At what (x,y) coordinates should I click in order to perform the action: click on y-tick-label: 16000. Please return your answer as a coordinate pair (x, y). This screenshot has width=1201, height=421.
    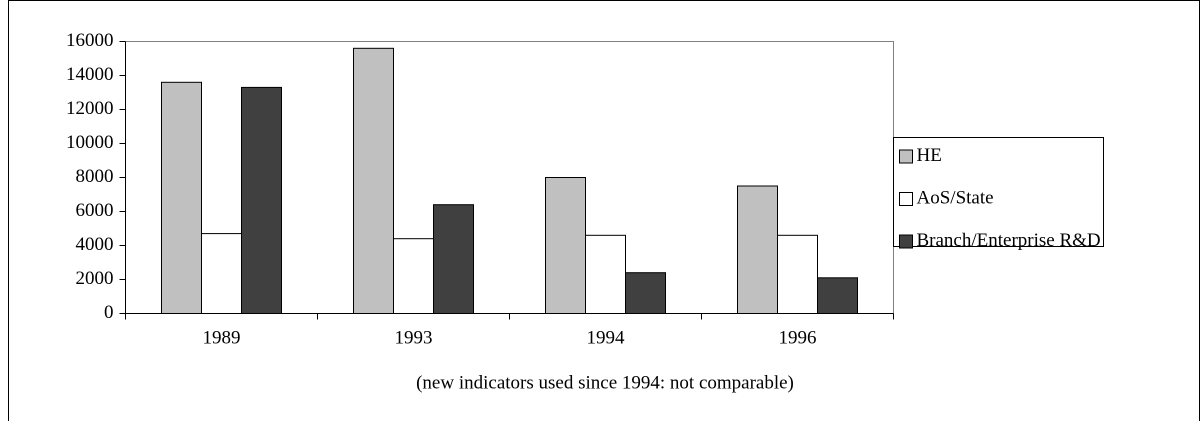
    Looking at the image, I should click on (90, 40).